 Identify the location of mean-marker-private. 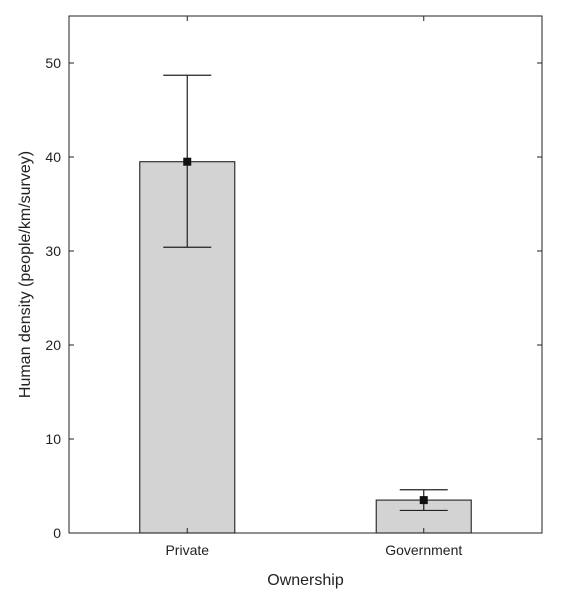
(187, 161).